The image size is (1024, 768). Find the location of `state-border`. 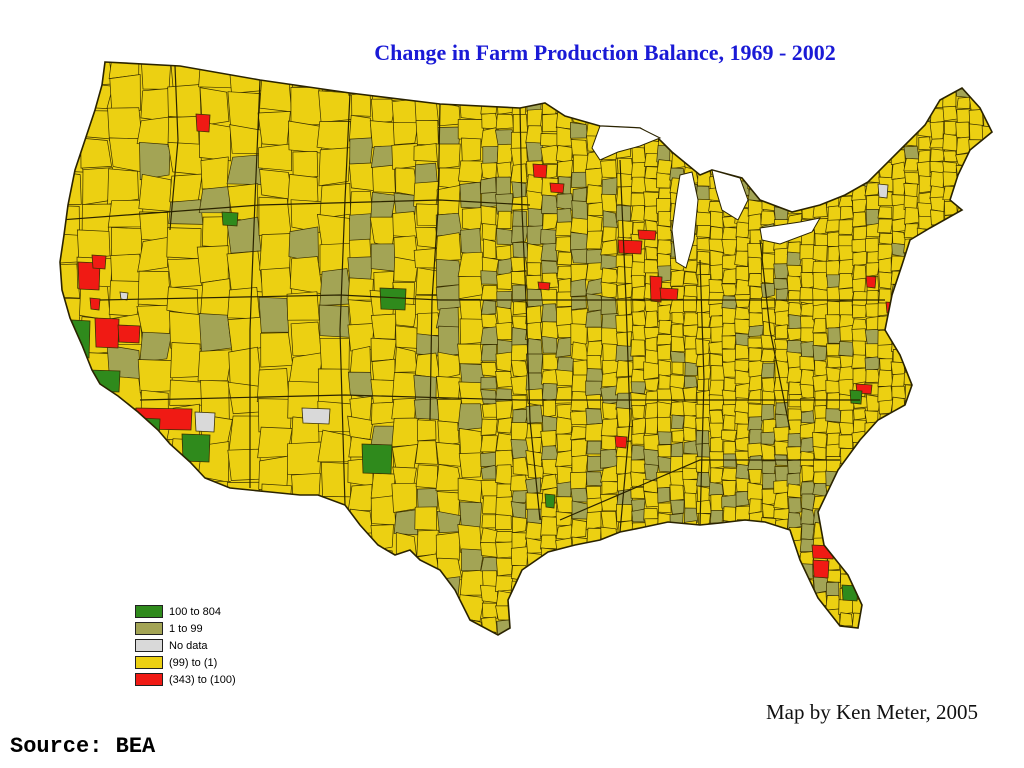

state-border is located at coordinates (699, 490).